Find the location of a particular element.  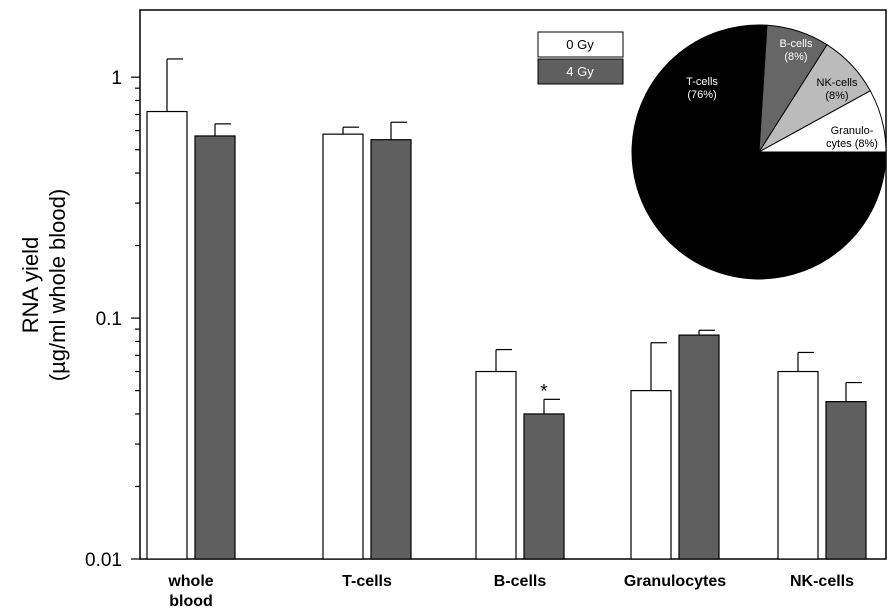

y-axis-title-line2: (µg/ml whole blood) is located at coordinates (57, 285).